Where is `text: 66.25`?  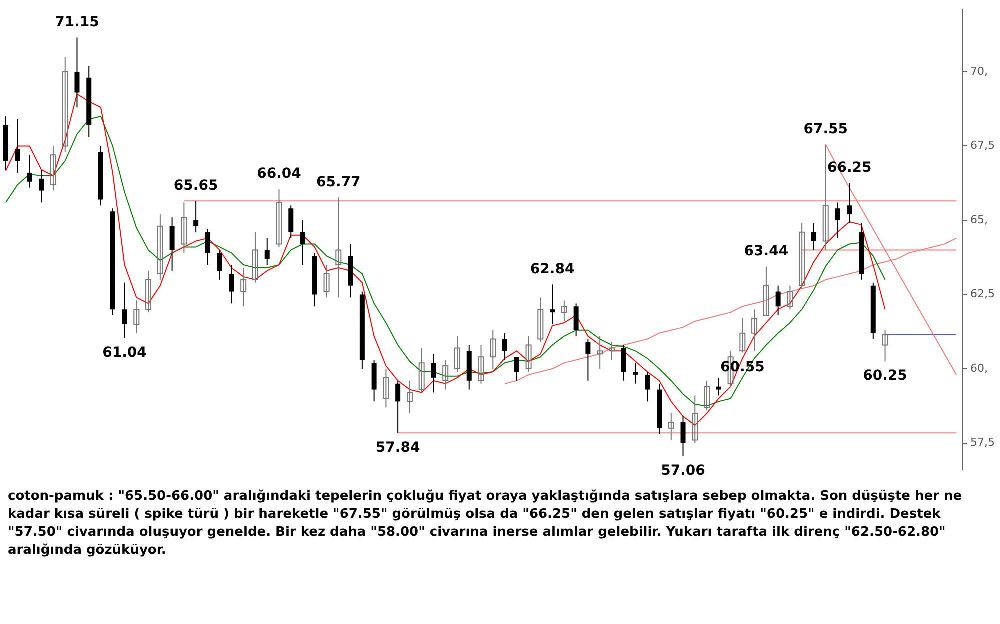
text: 66.25 is located at coordinates (849, 168).